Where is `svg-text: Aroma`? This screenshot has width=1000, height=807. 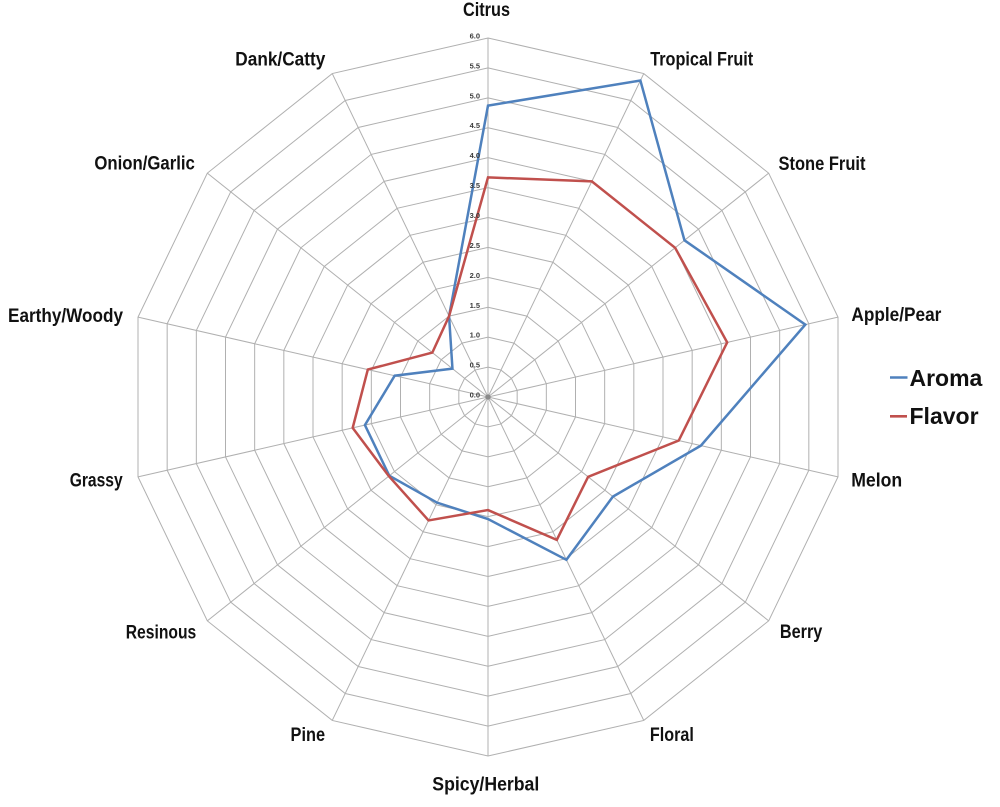
svg-text: Aroma is located at coordinates (946, 378).